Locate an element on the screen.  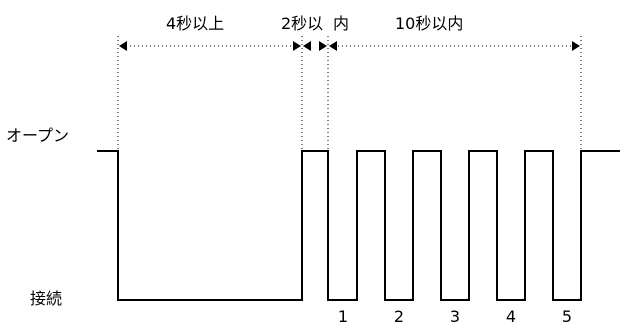
pulse-number-2: 2 is located at coordinates (399, 316).